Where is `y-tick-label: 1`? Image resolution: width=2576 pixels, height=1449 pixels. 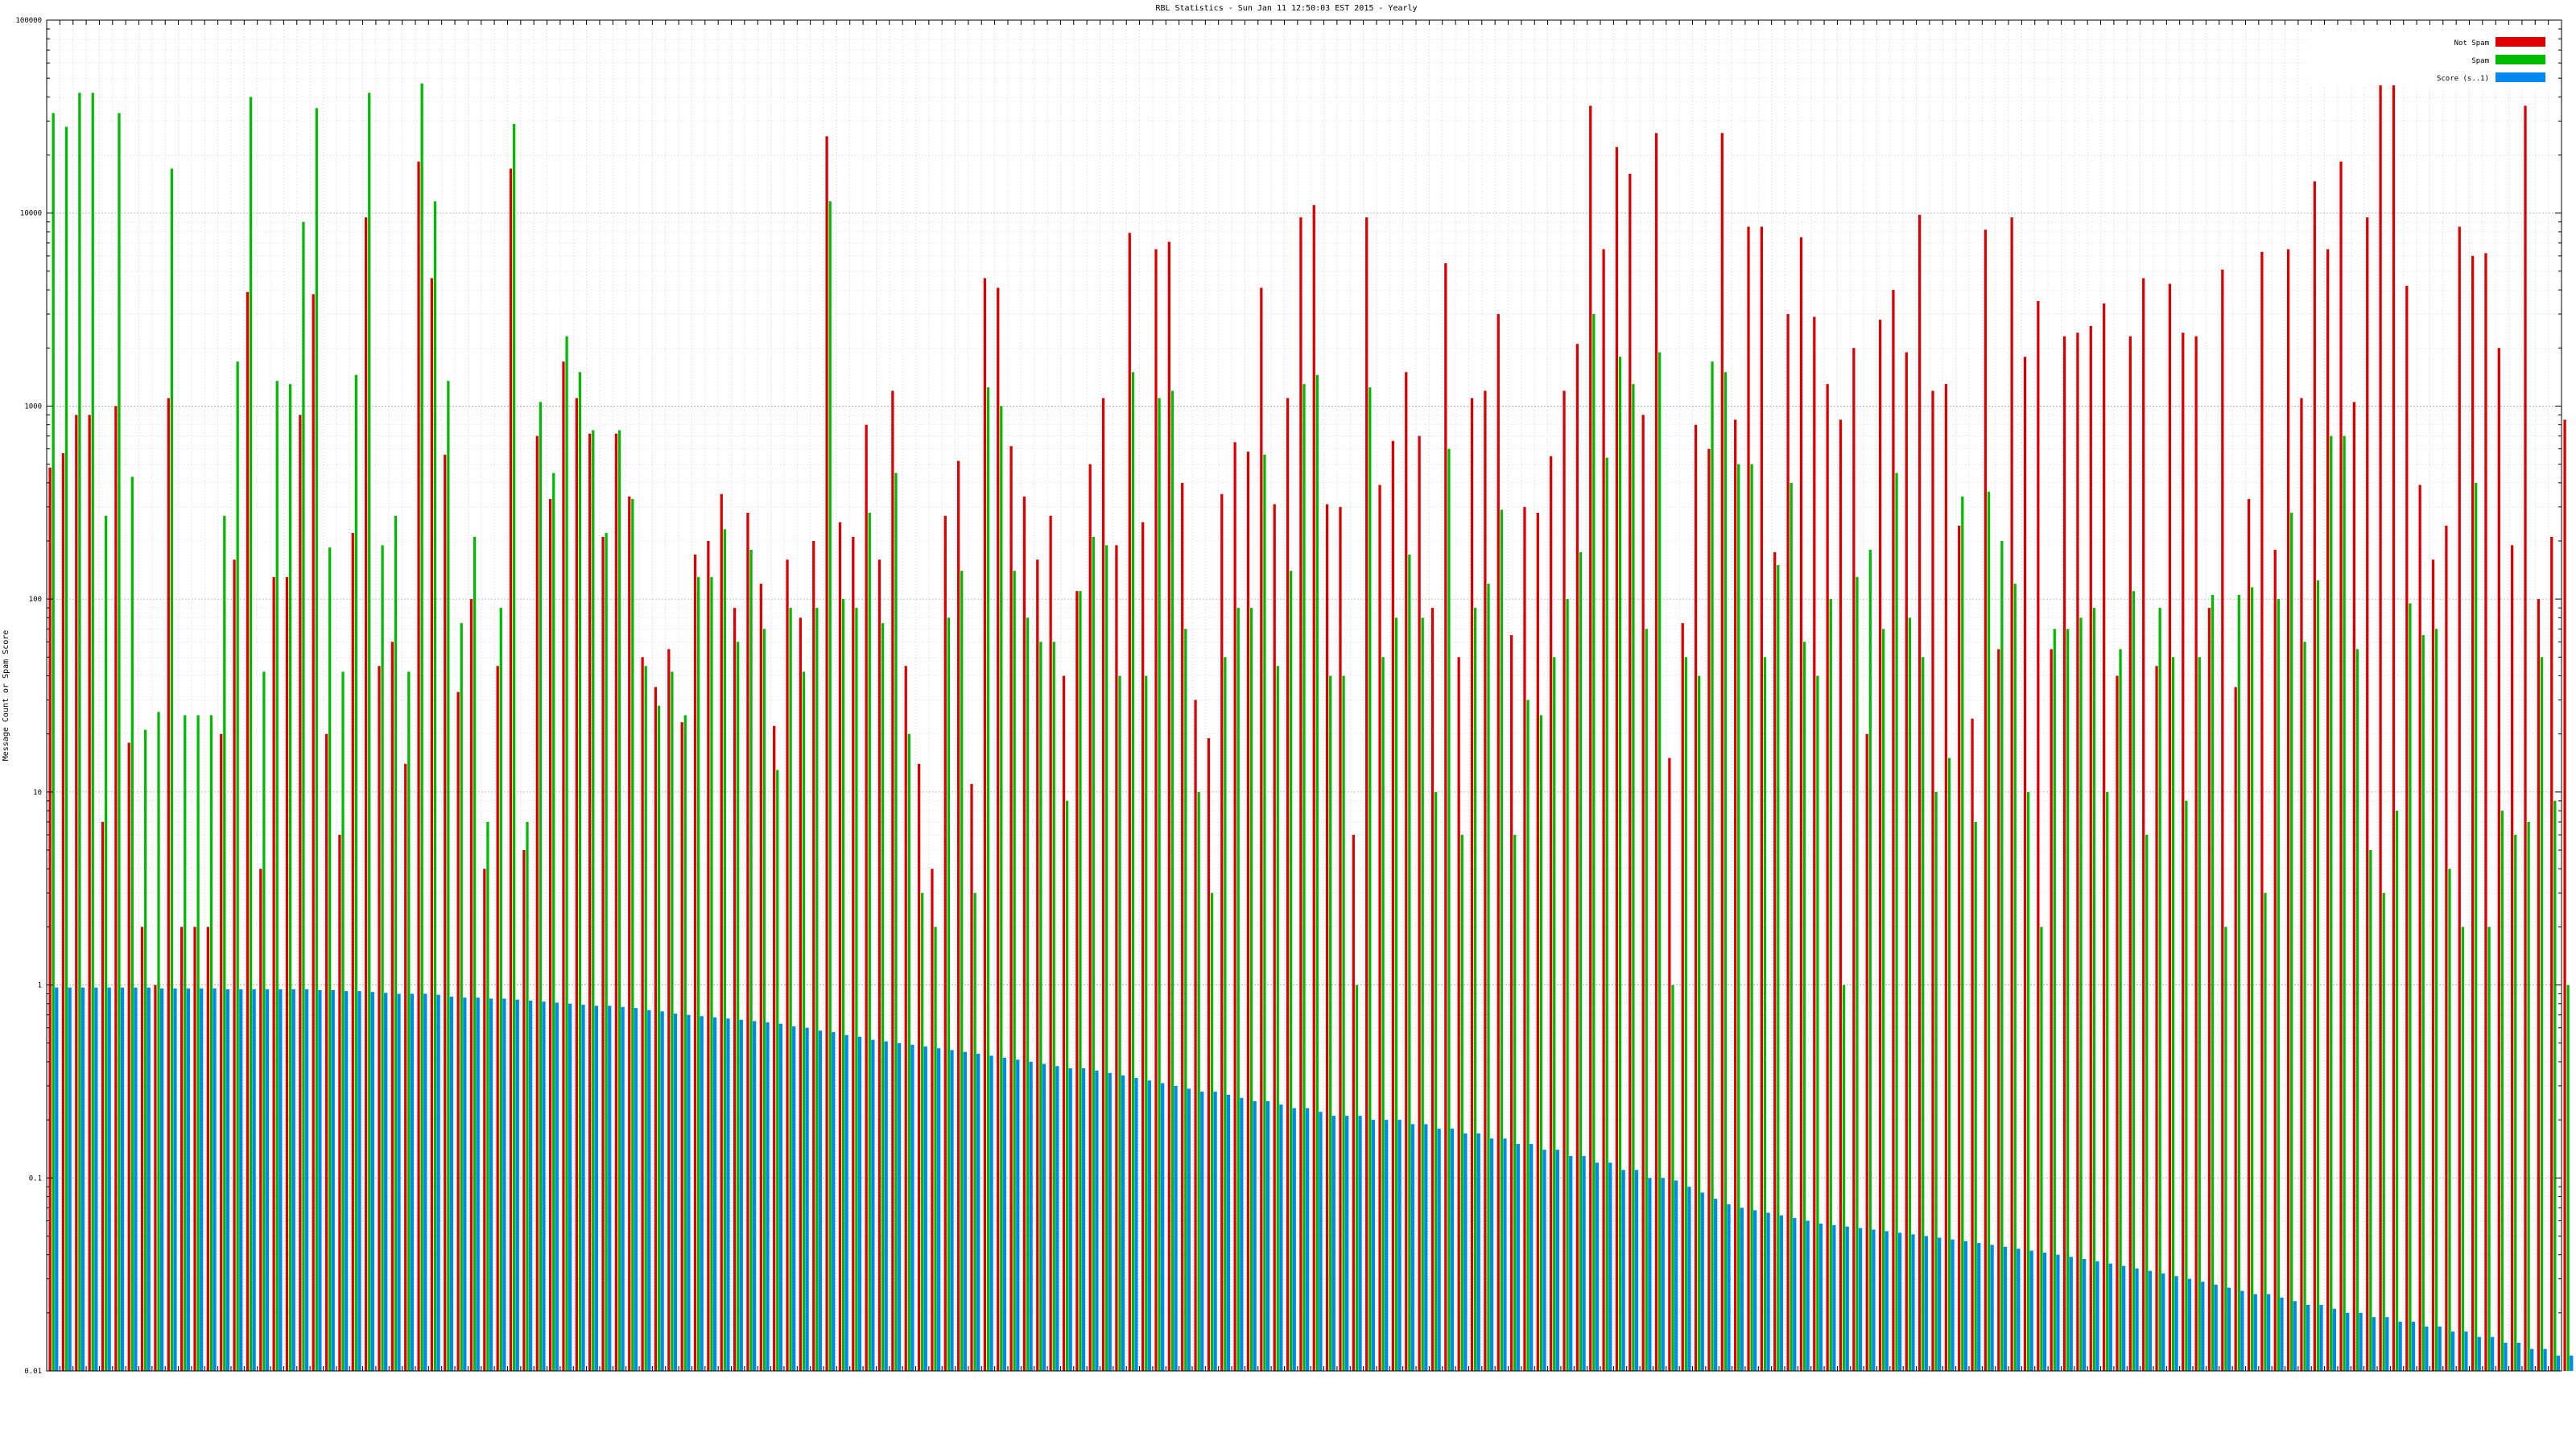
y-tick-label: 1 is located at coordinates (40, 986).